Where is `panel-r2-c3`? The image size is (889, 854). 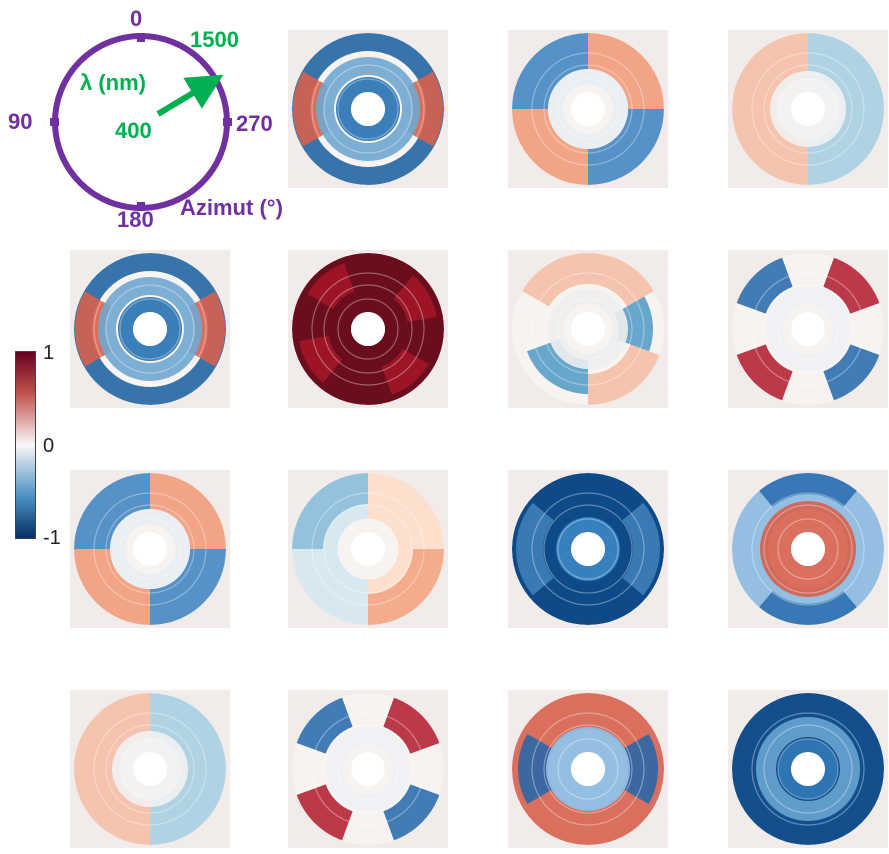
panel-r2-c3 is located at coordinates (588, 329).